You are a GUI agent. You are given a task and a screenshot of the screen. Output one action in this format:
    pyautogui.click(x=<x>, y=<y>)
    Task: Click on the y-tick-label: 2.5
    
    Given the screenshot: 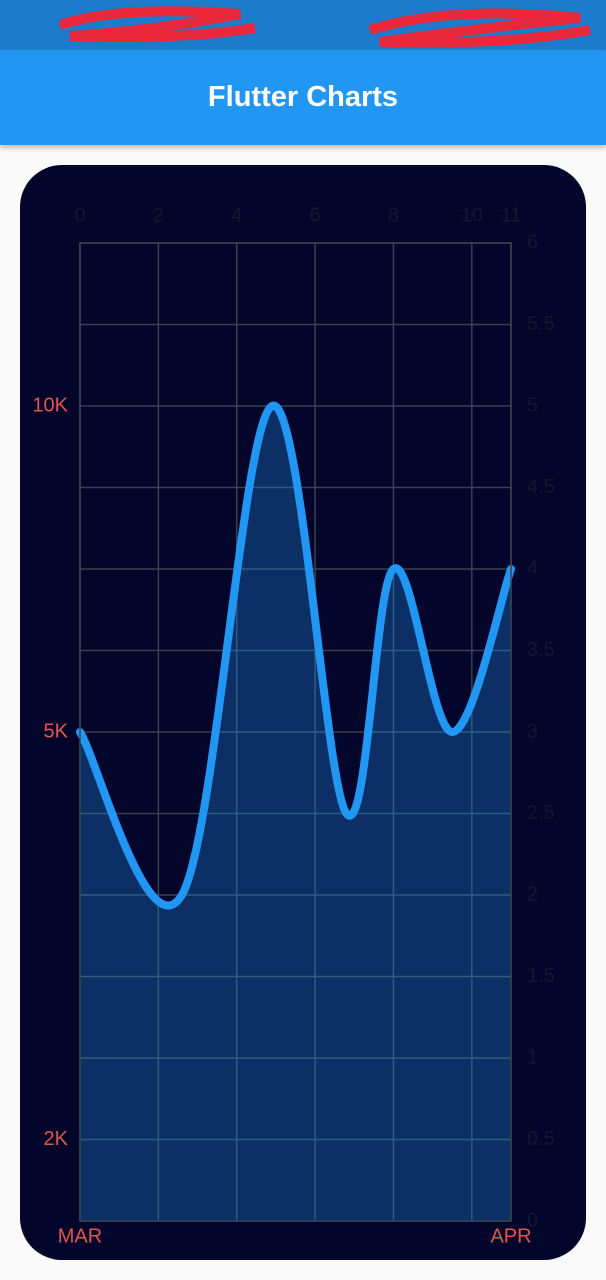 What is the action you would take?
    pyautogui.click(x=541, y=813)
    